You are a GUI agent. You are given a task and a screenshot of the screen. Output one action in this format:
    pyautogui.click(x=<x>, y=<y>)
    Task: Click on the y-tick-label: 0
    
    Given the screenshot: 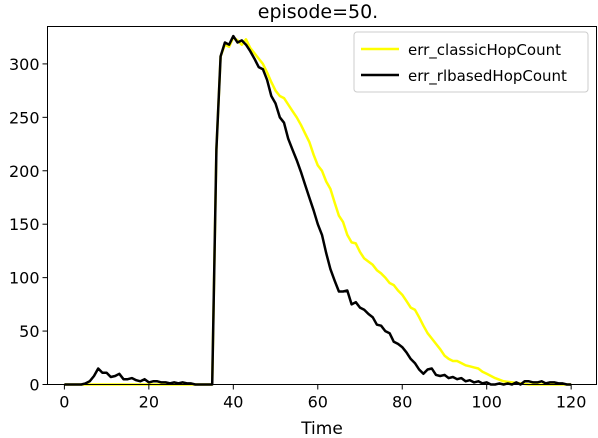 What is the action you would take?
    pyautogui.click(x=34, y=385)
    